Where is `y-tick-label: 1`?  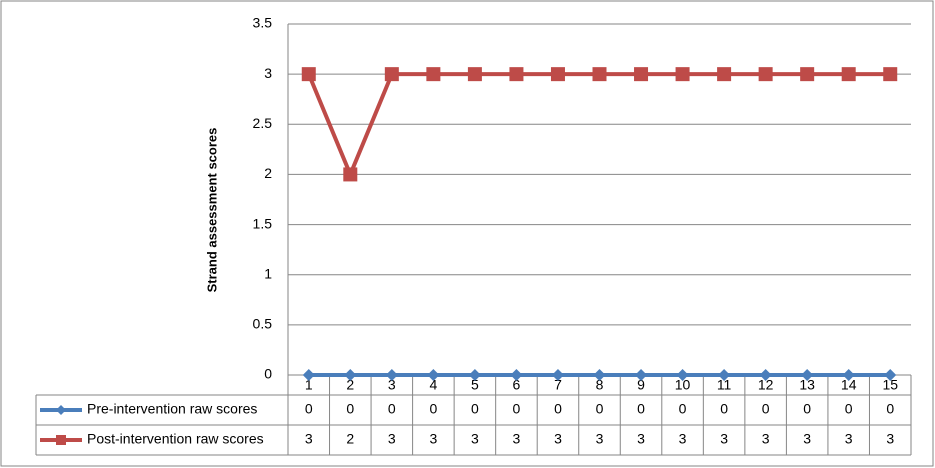 y-tick-label: 1 is located at coordinates (268, 273).